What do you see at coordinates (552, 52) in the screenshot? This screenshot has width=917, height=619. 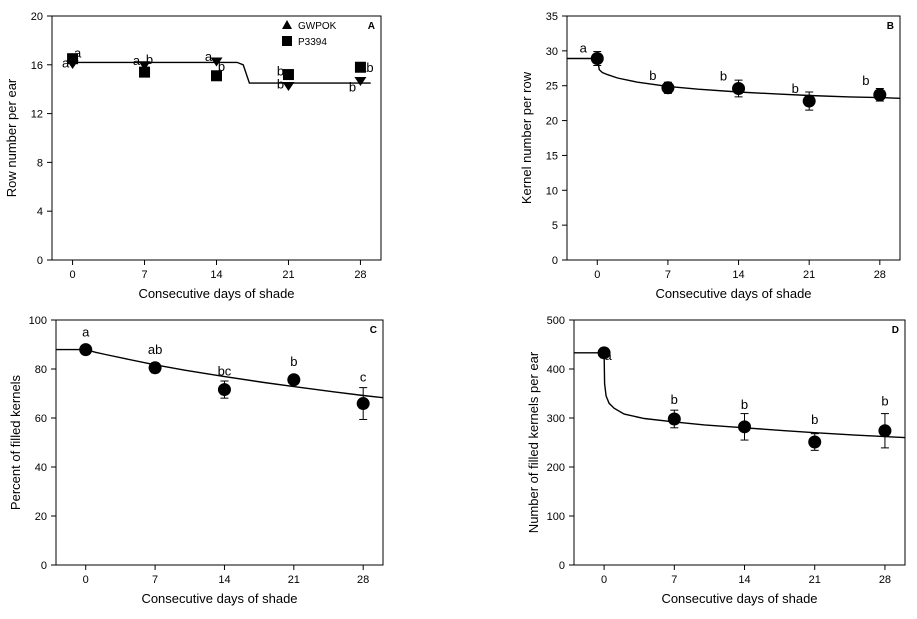 I see `y-tick-label: 30` at bounding box center [552, 52].